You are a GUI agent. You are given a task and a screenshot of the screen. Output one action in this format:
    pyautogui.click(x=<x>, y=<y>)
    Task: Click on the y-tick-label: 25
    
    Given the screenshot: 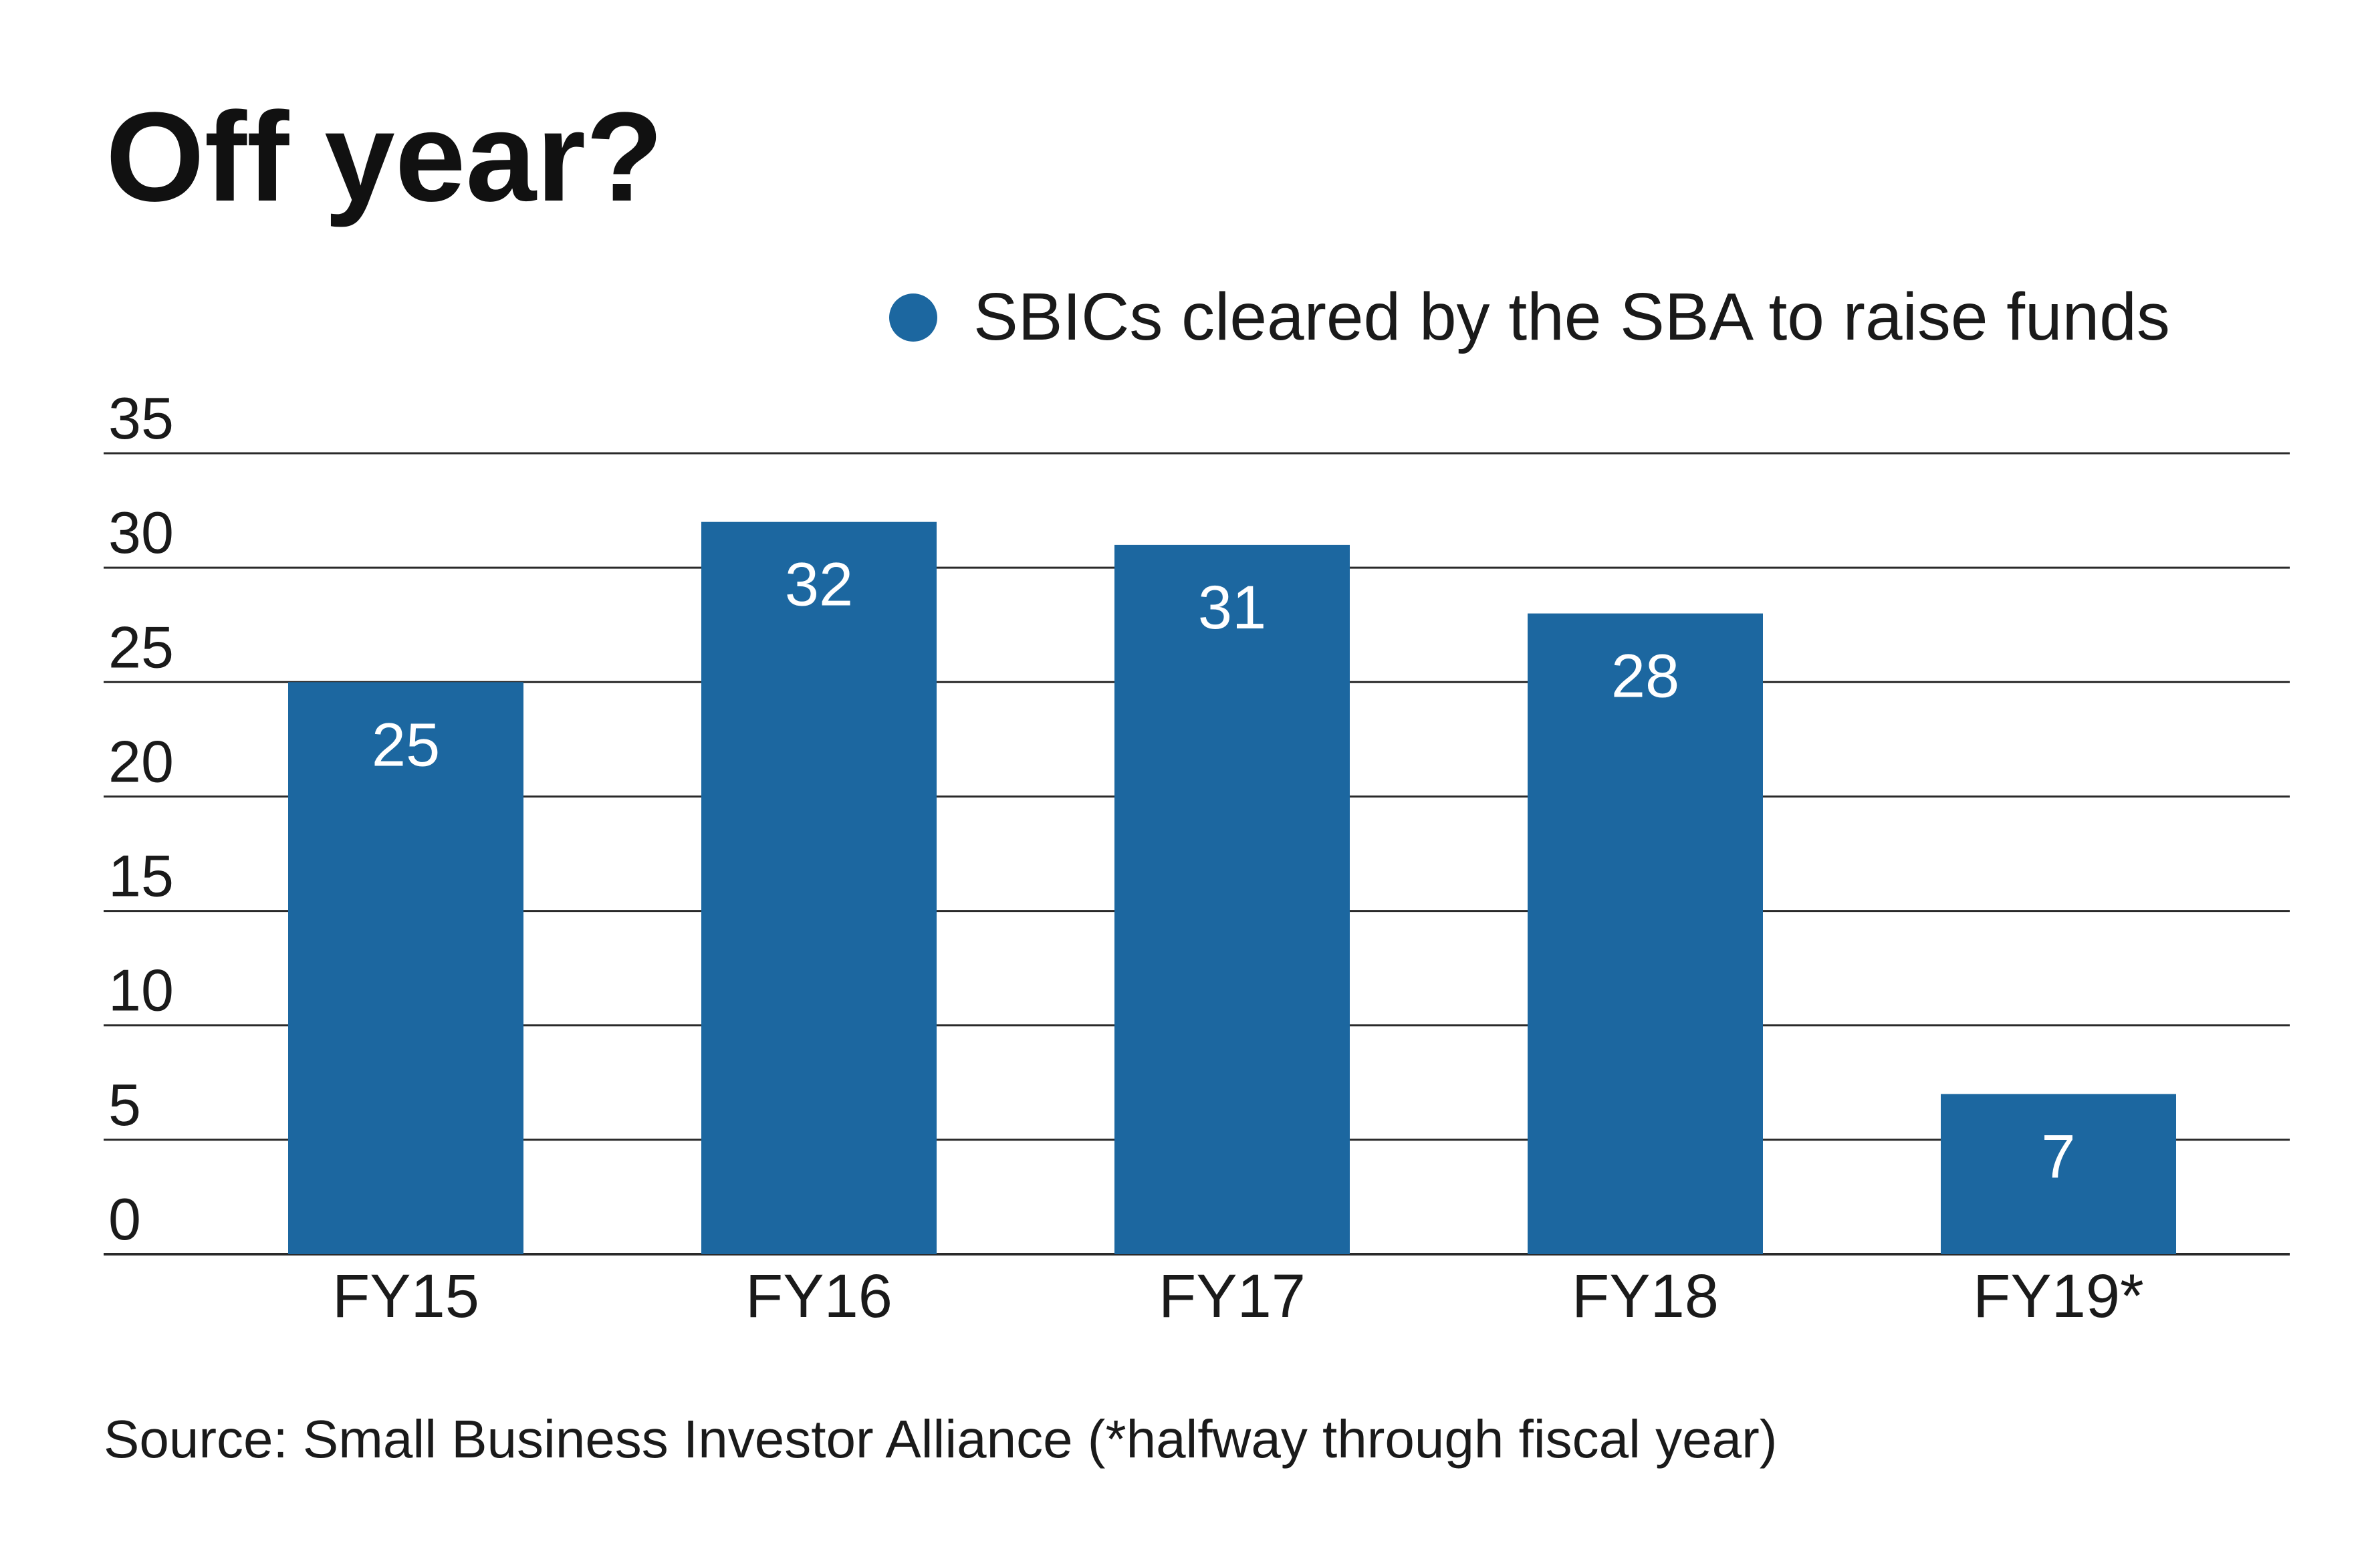 What is the action you would take?
    pyautogui.click(x=141, y=647)
    